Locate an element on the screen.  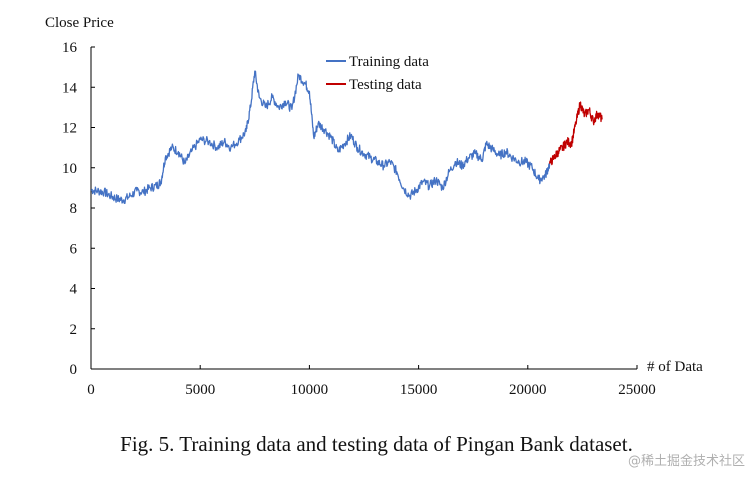
x-tick-label: 0 is located at coordinates (91, 390).